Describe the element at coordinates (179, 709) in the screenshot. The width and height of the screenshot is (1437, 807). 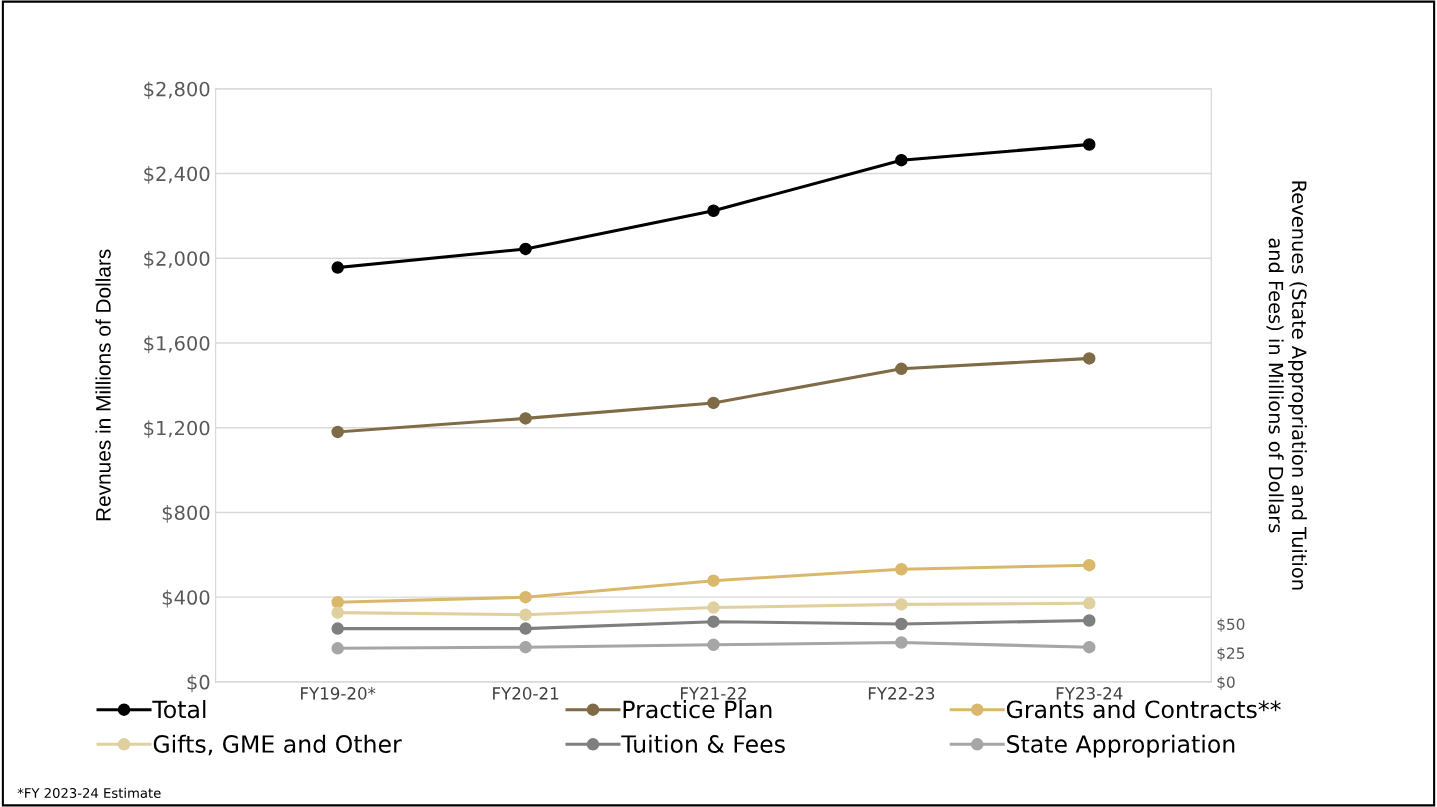
I see `legend-label: Total` at that location.